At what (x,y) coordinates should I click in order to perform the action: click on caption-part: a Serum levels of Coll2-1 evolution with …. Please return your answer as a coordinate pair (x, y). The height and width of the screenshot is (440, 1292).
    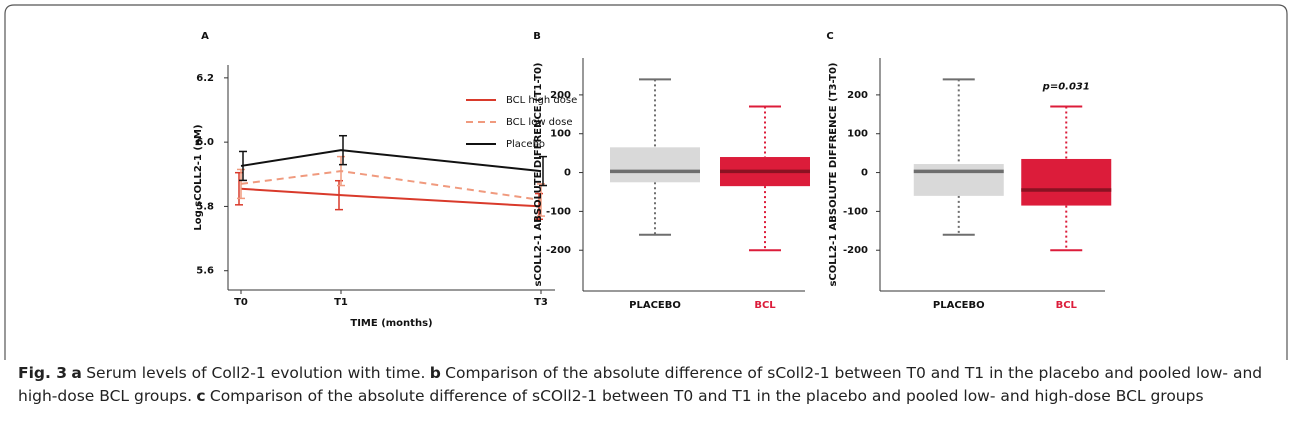
    Looking at the image, I should click on (248, 373).